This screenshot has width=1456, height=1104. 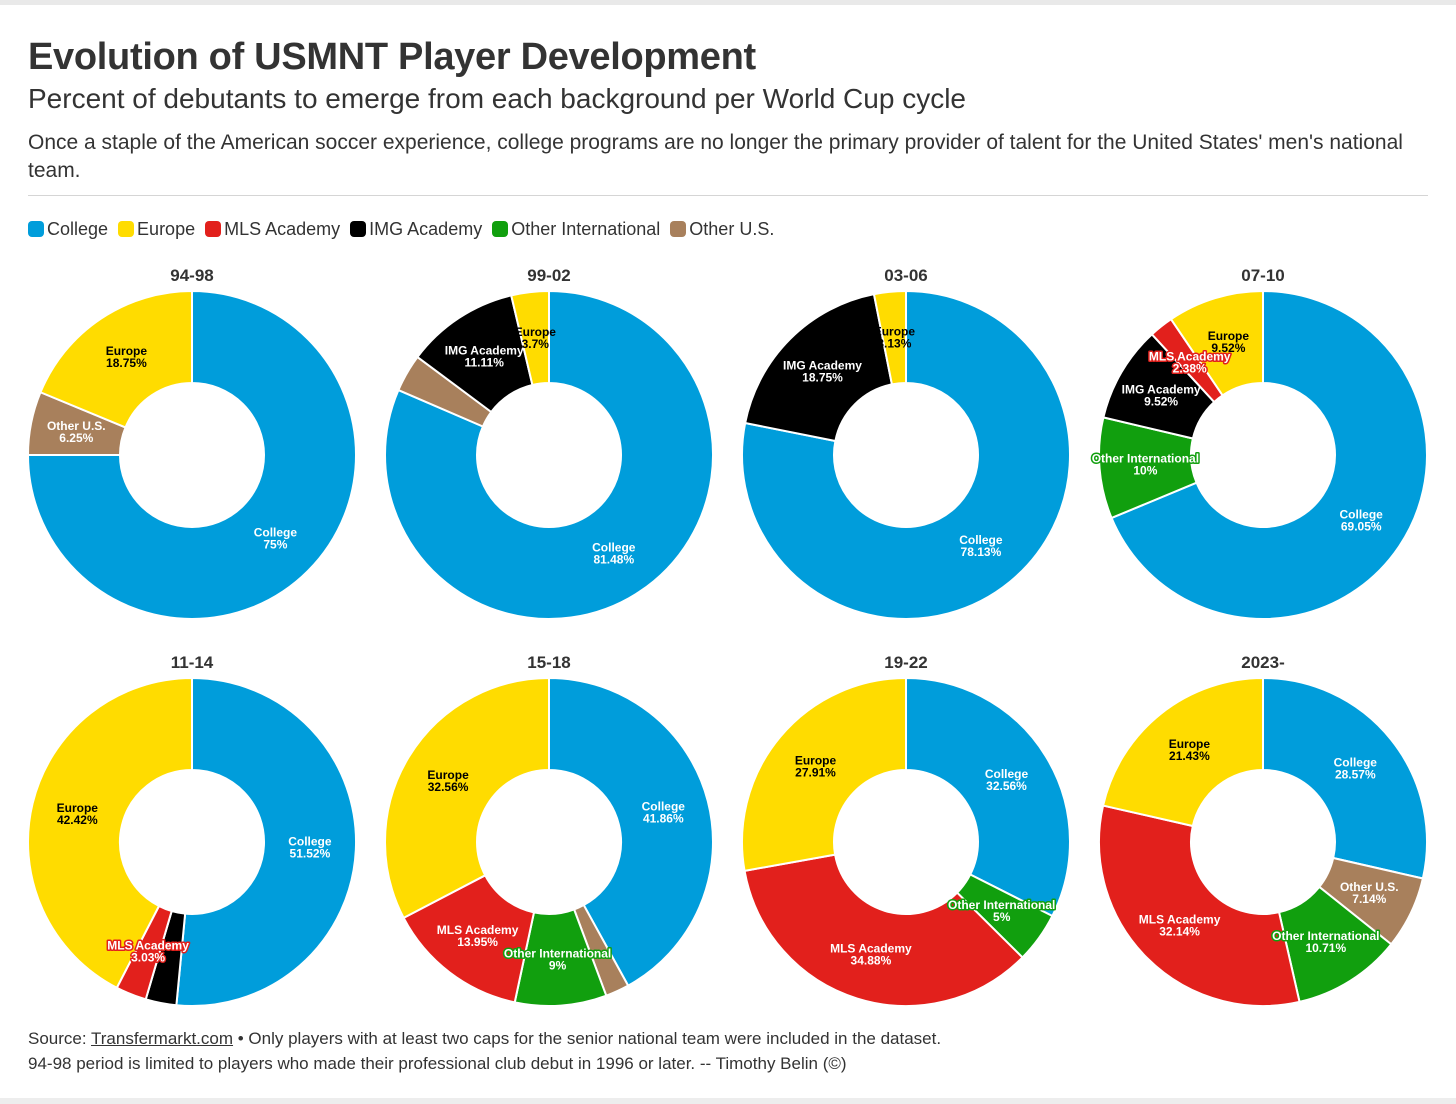 I want to click on donut-title: 94-98, so click(x=191, y=275).